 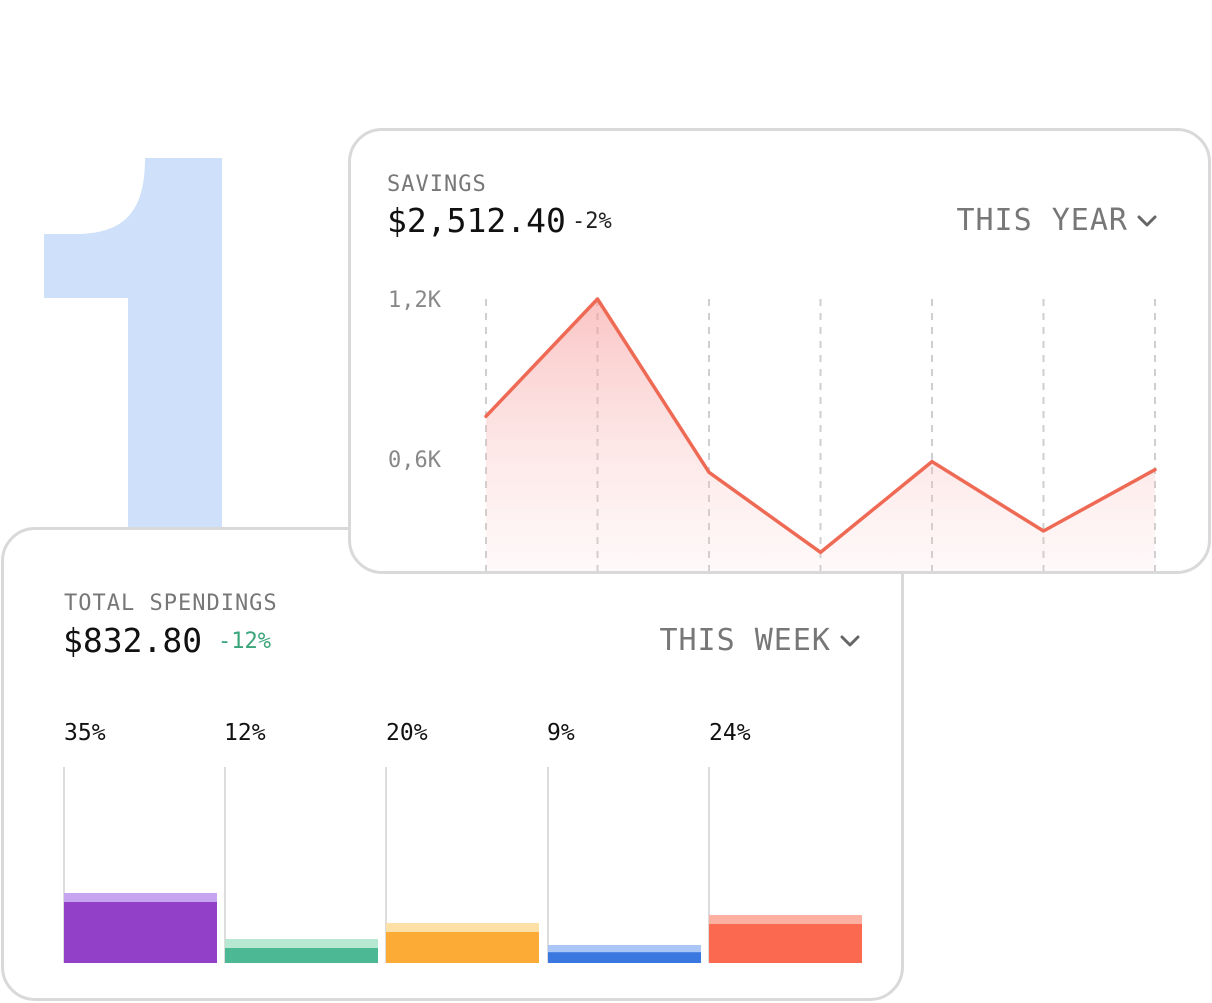 I want to click on spendings-period-dropdown: THIS WEEK, so click(x=760, y=640).